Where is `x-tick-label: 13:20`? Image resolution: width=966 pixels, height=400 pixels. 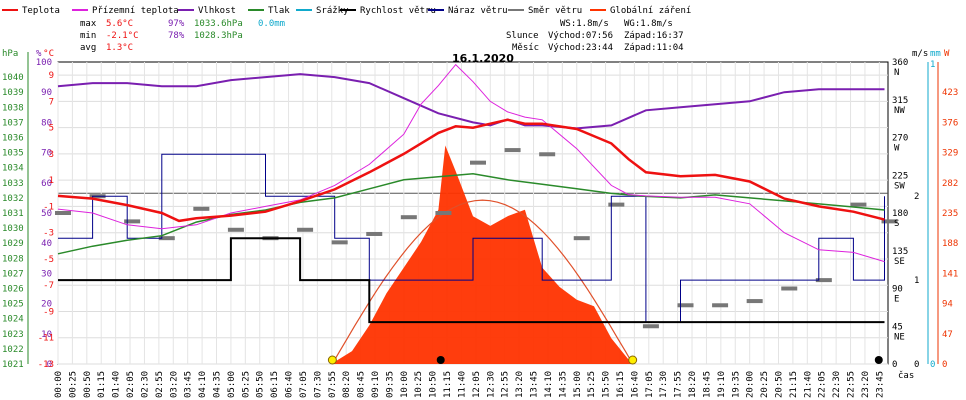
x-tick-label: 13:20 is located at coordinates (520, 384).